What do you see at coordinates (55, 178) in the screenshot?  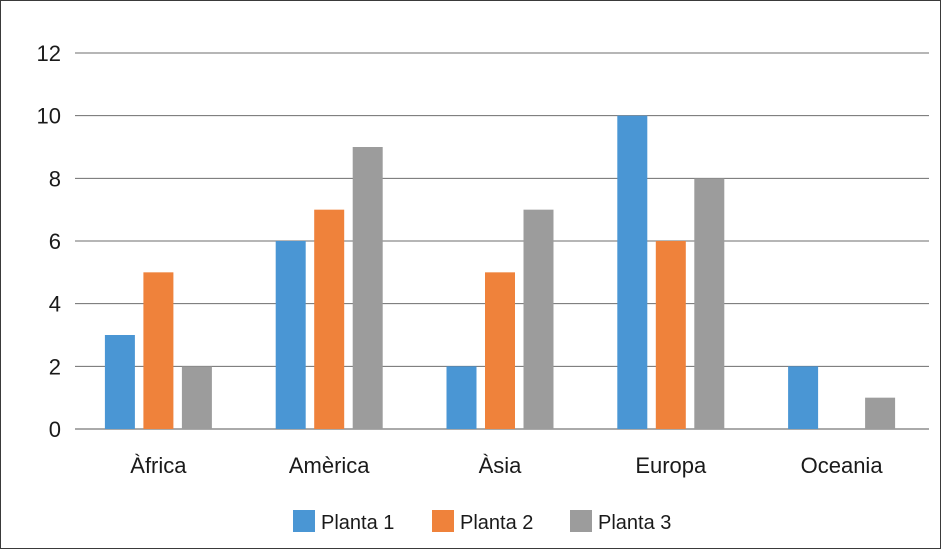 I see `y-tick-label: 8` at bounding box center [55, 178].